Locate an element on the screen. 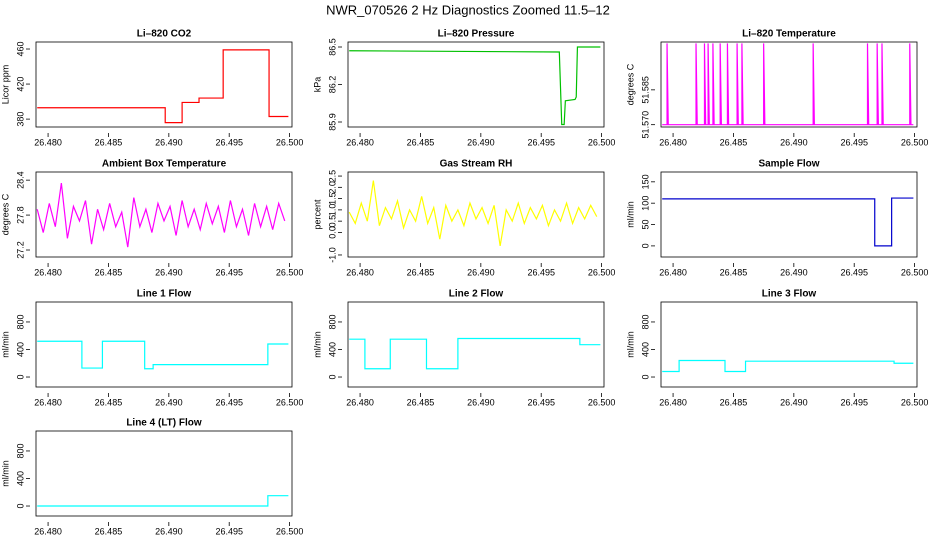  panel-title: Li–820 CO2 is located at coordinates (164, 34).